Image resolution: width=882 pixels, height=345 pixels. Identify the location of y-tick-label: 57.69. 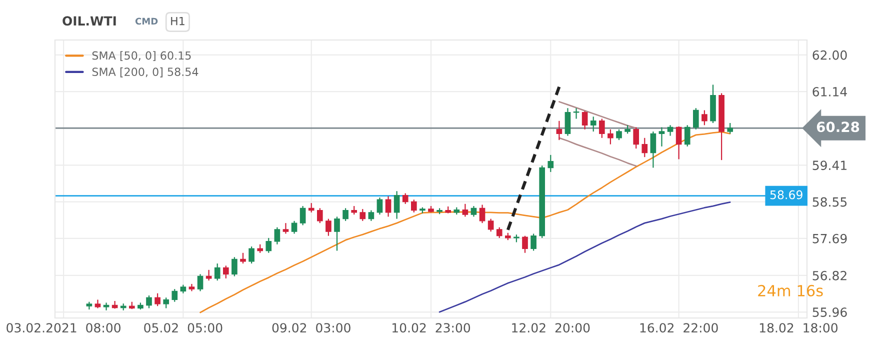
(829, 239).